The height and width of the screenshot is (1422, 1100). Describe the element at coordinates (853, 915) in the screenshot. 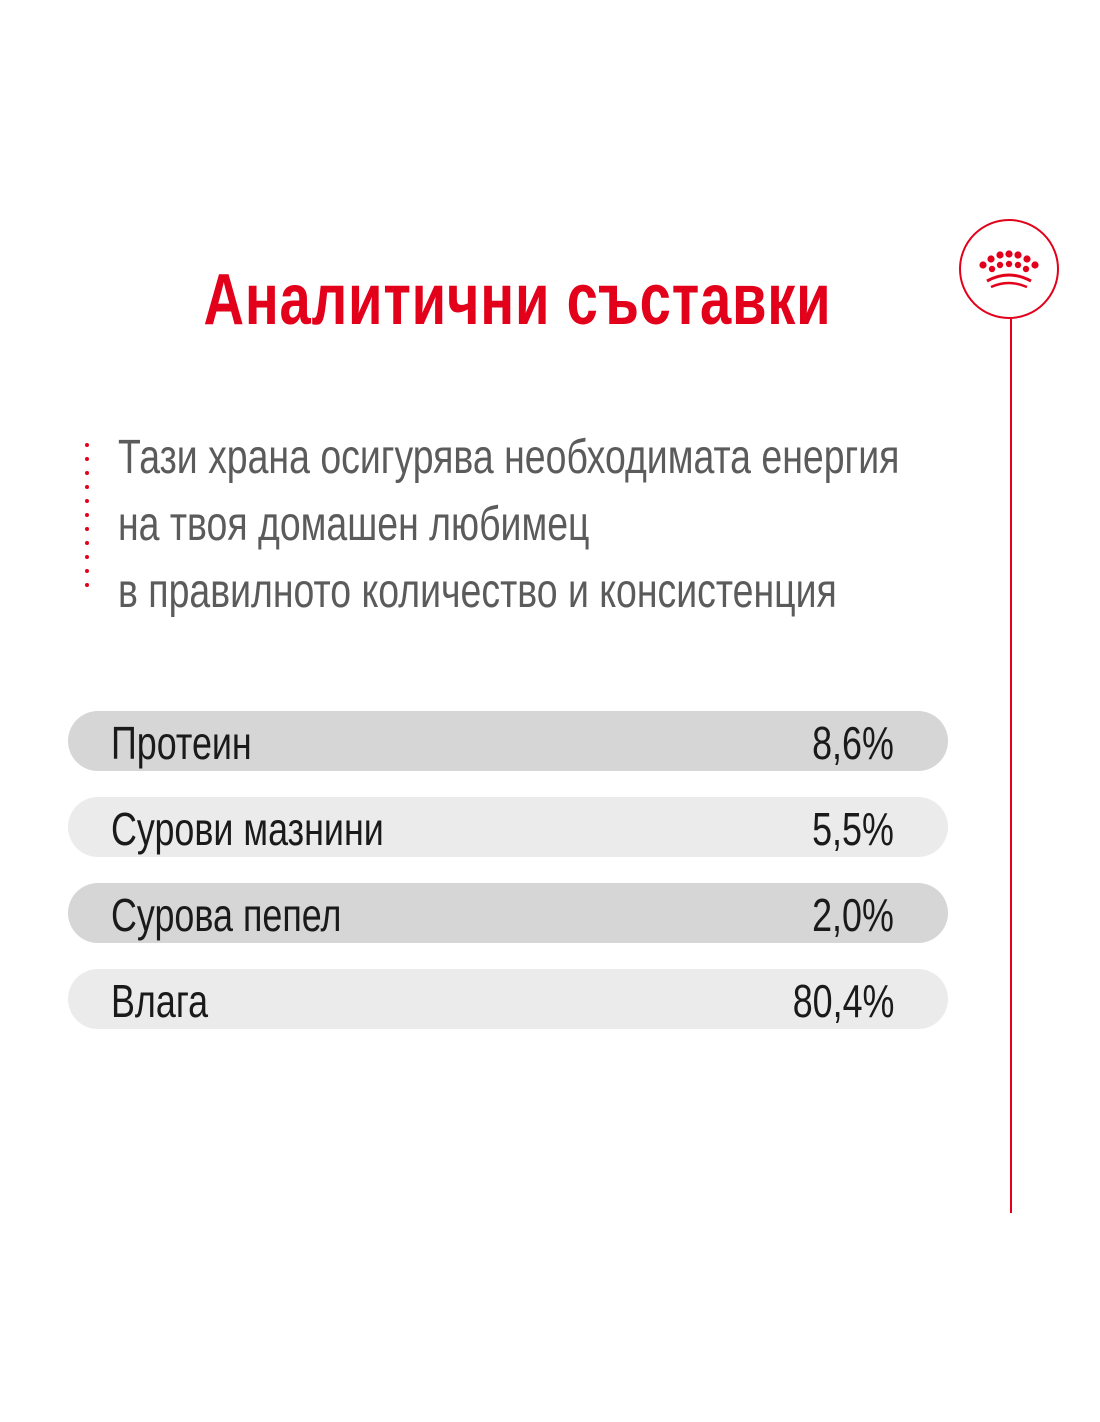

I see `row-value: 2,0%` at that location.